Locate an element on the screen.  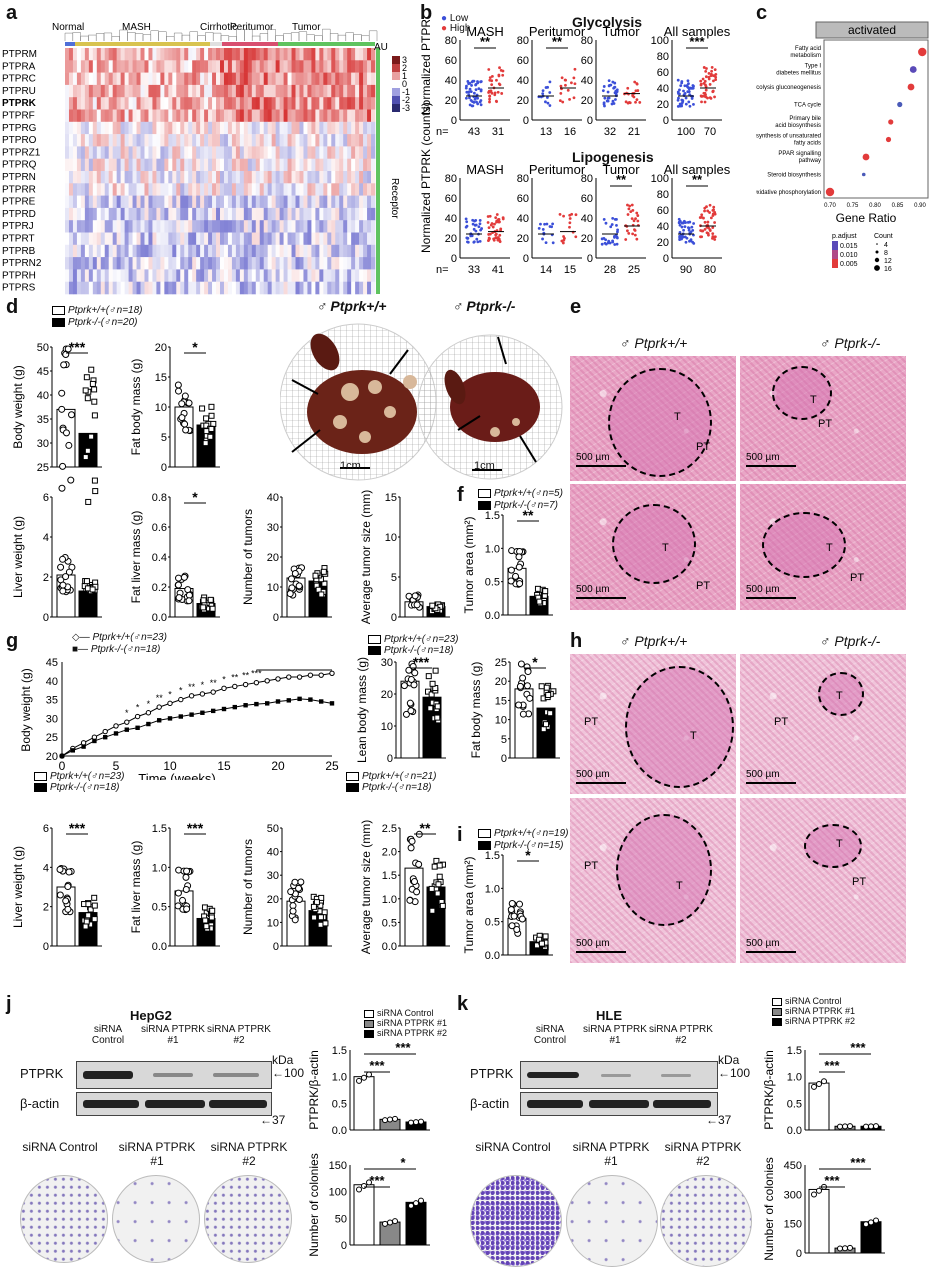
b-n: 70 is located at coordinates (710, 132).